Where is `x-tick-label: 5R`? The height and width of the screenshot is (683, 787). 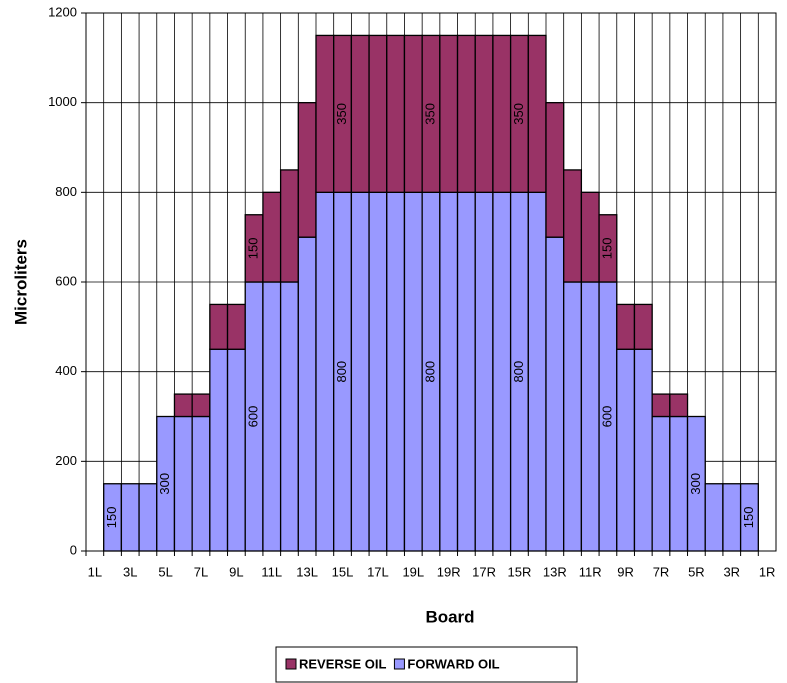
x-tick-label: 5R is located at coordinates (696, 571).